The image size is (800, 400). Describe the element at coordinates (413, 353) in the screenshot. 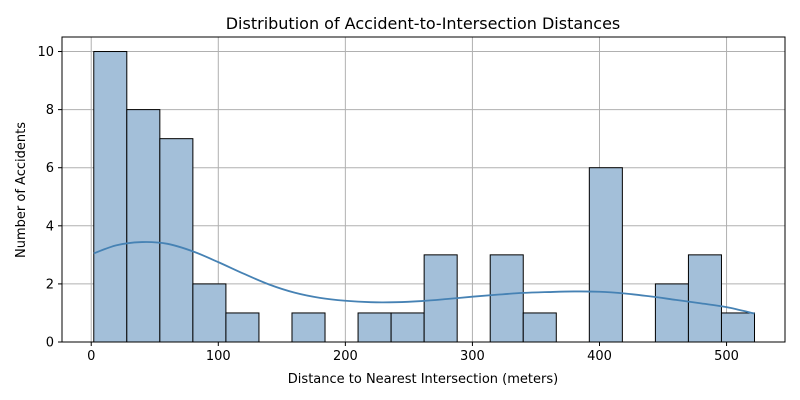

I see `x-axis-ticks: 0 100 200 300 400 500` at that location.